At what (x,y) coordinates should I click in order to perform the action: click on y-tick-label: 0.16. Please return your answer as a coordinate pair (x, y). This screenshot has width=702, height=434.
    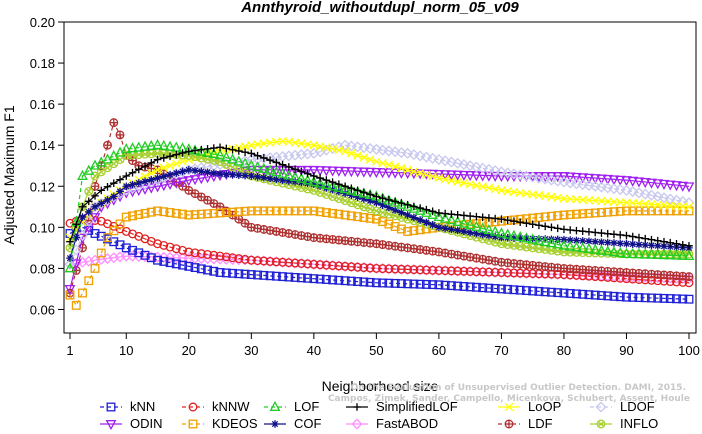
    Looking at the image, I should click on (42, 104).